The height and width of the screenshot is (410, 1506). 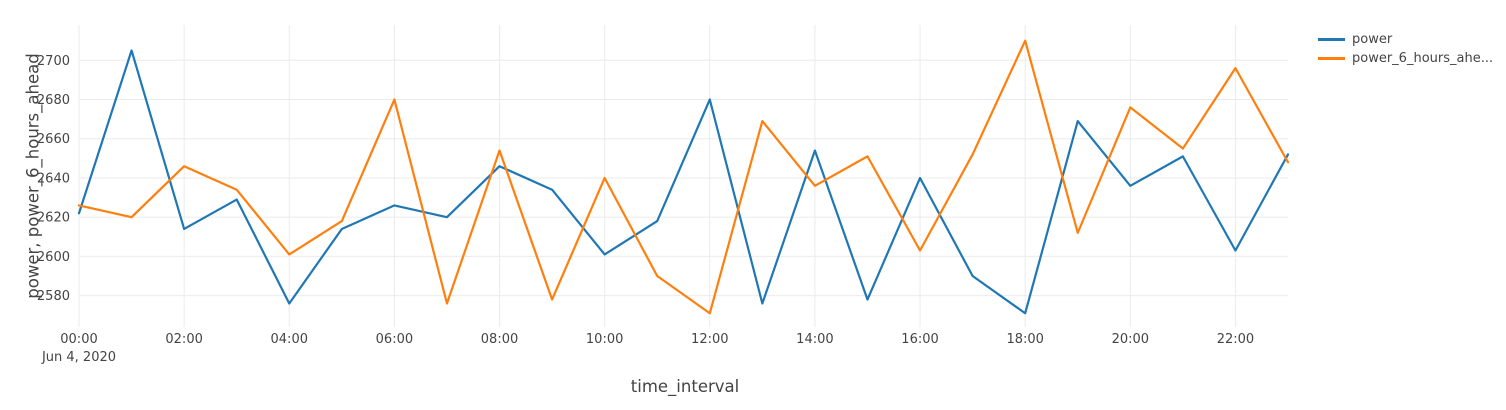 What do you see at coordinates (183, 339) in the screenshot?
I see `x-tick-label: 02:00` at bounding box center [183, 339].